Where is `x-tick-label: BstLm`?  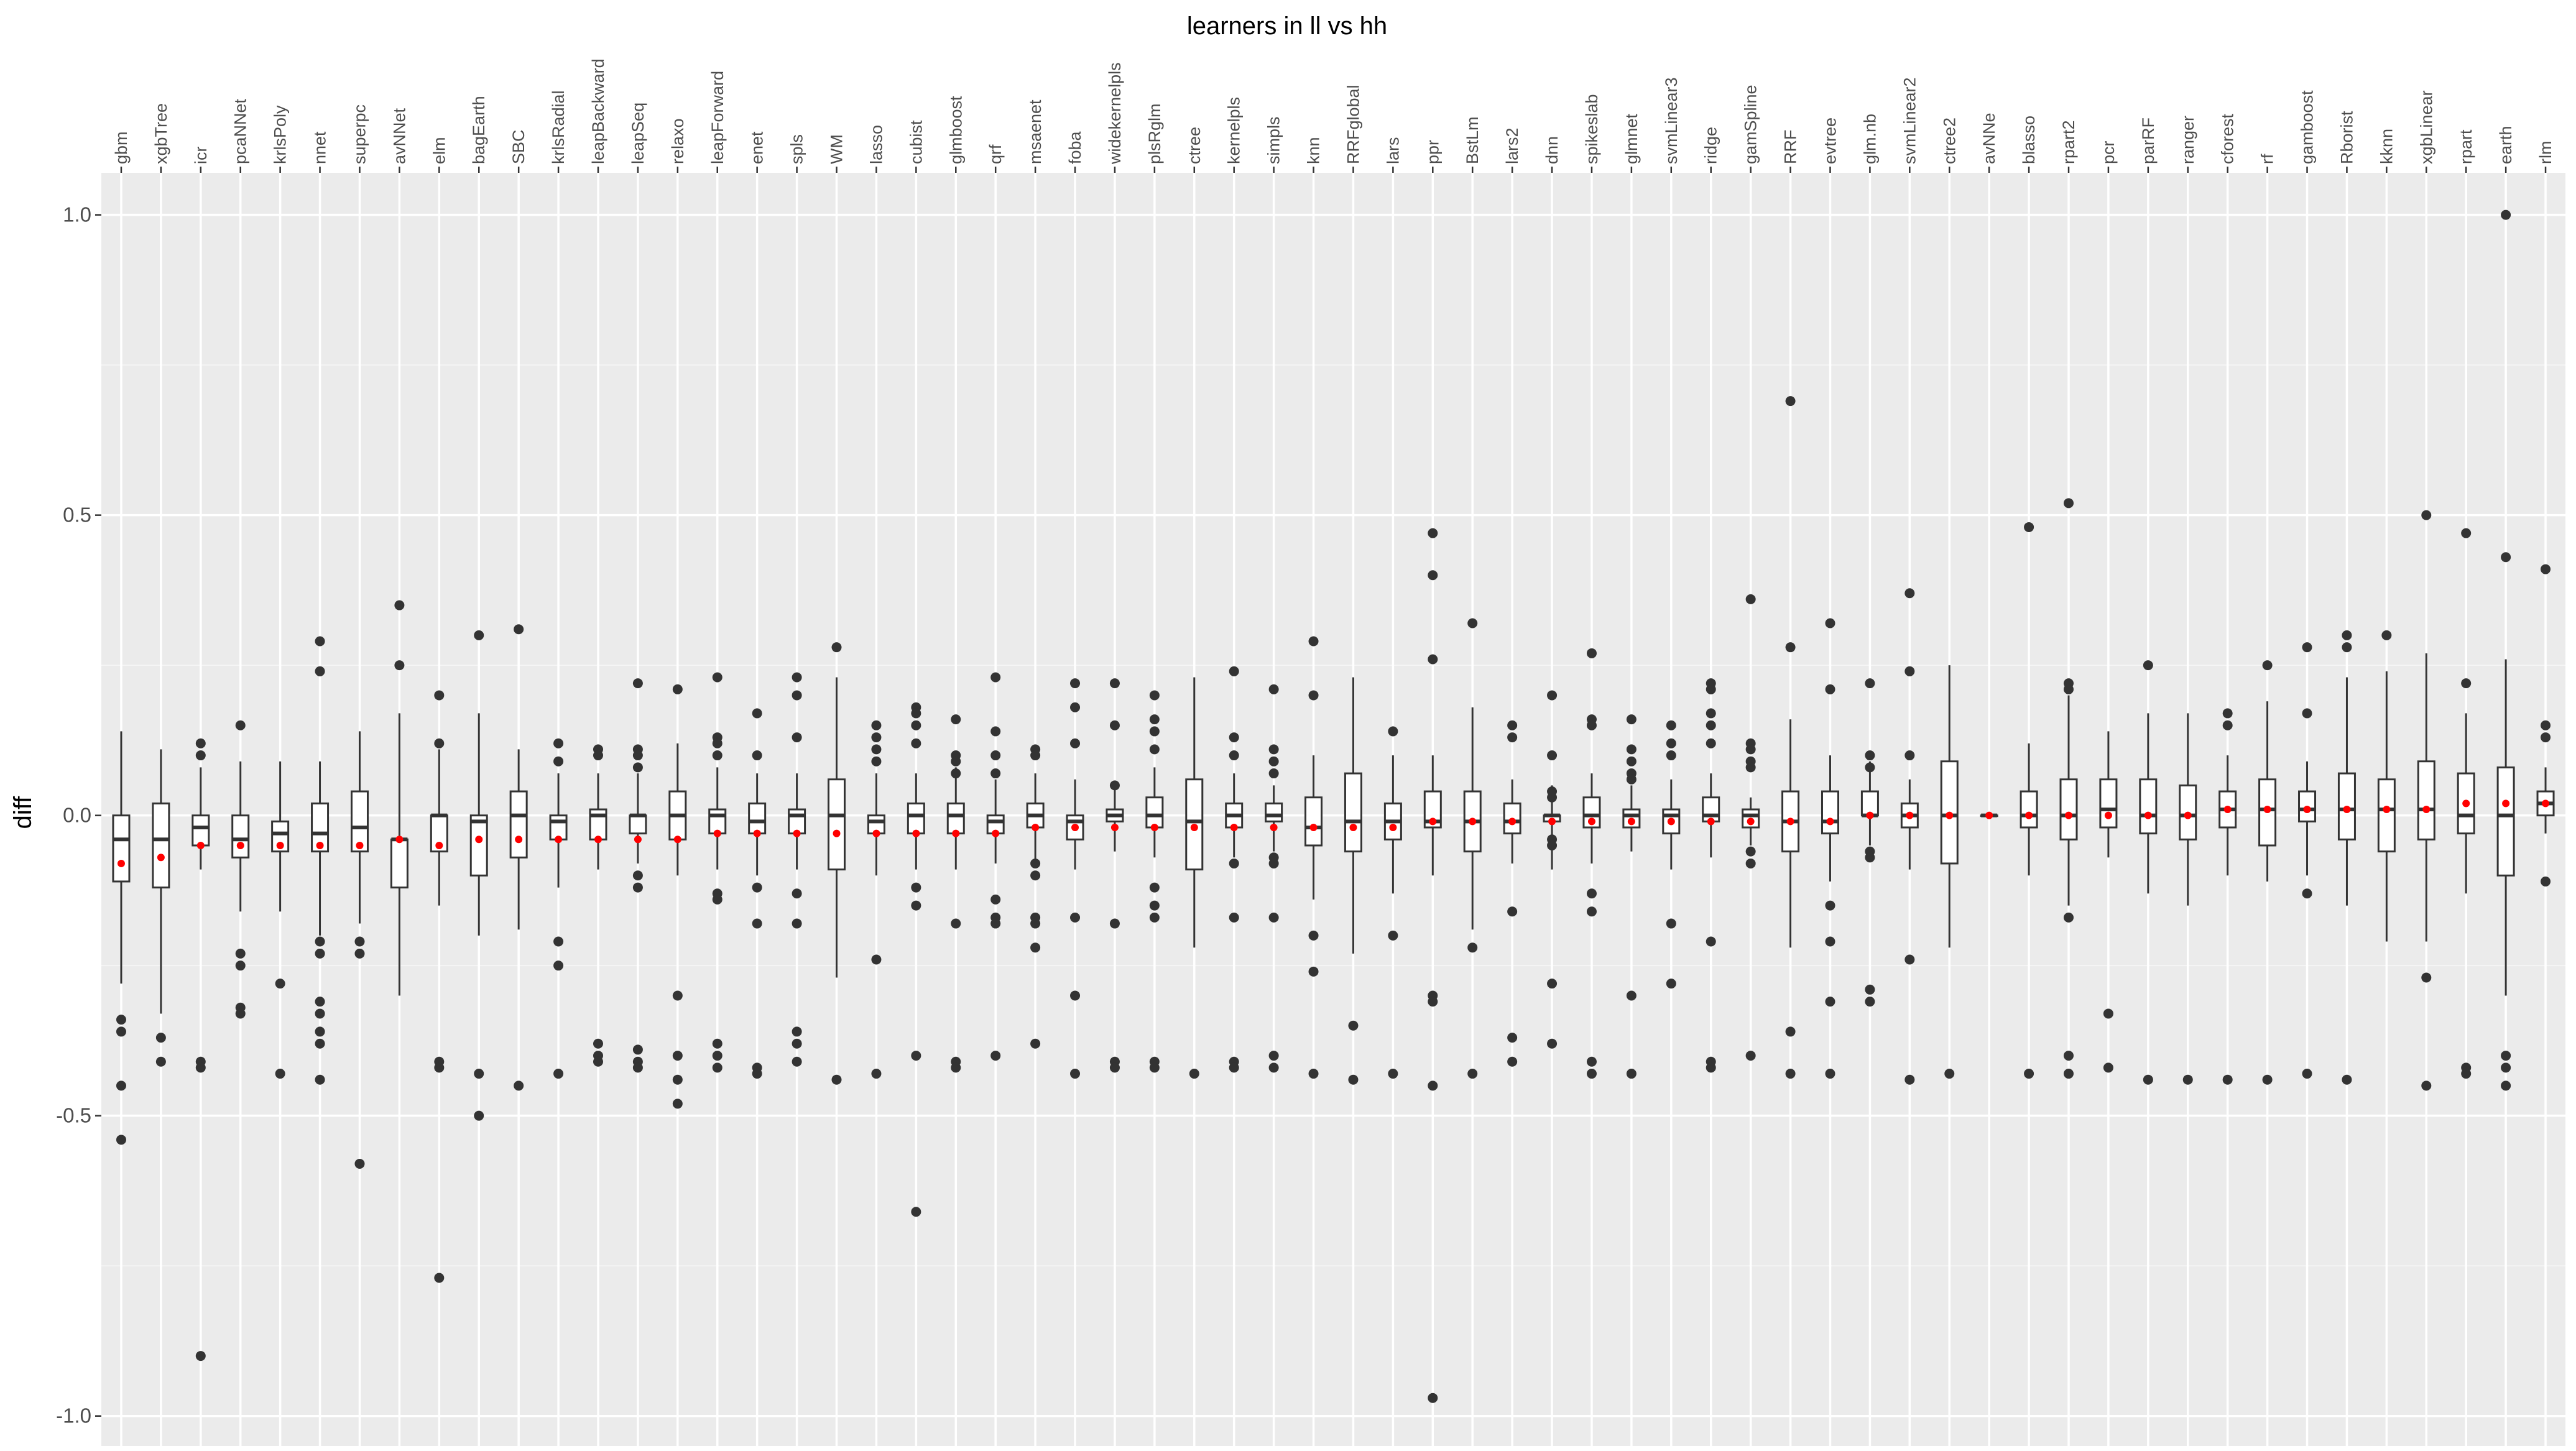
x-tick-label: BstLm is located at coordinates (1472, 140).